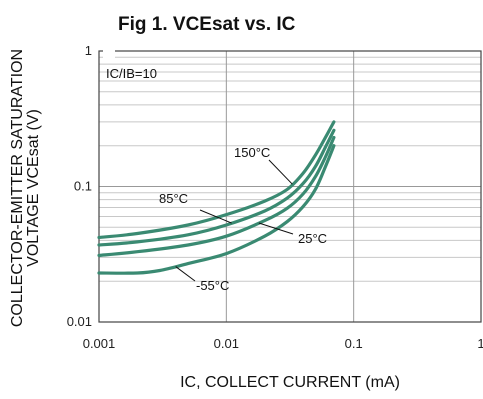 The image size is (483, 399). What do you see at coordinates (354, 343) in the screenshot?
I see `x-tick-label: 0.1` at bounding box center [354, 343].